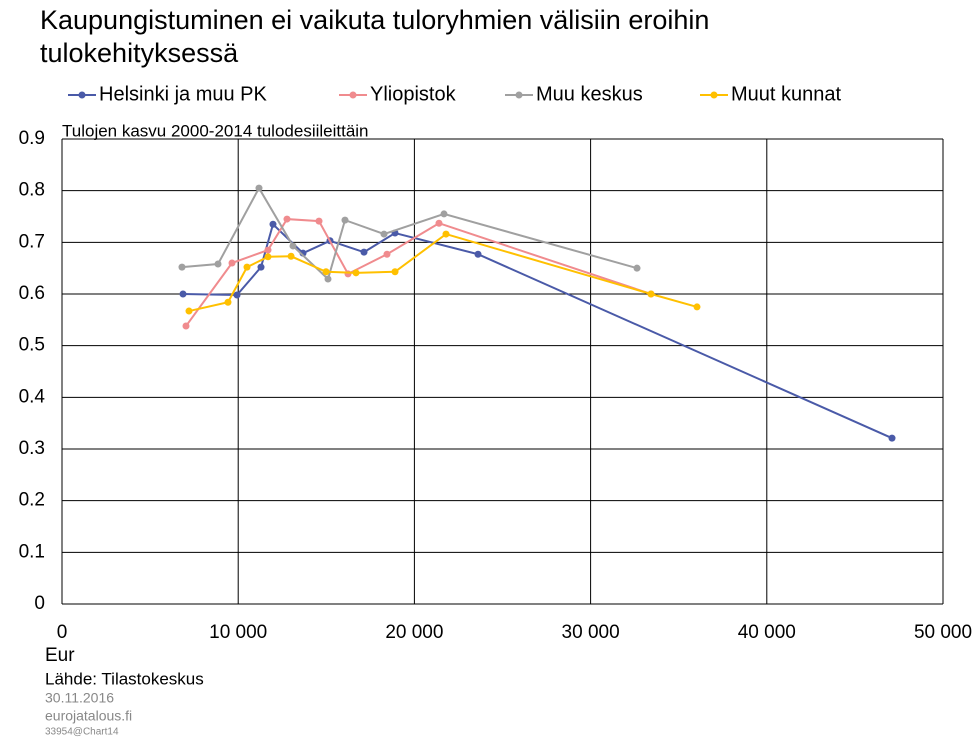 Image resolution: width=979 pixels, height=739 pixels. I want to click on y-tick-label: 0.3, so click(32, 448).